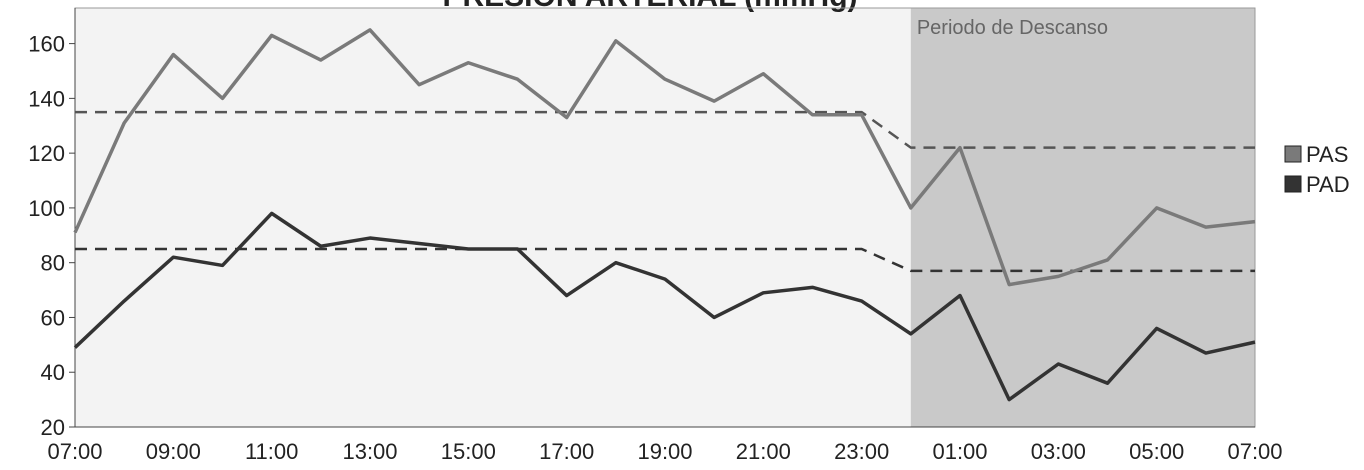  I want to click on legend-label: PAS, so click(1327, 154).